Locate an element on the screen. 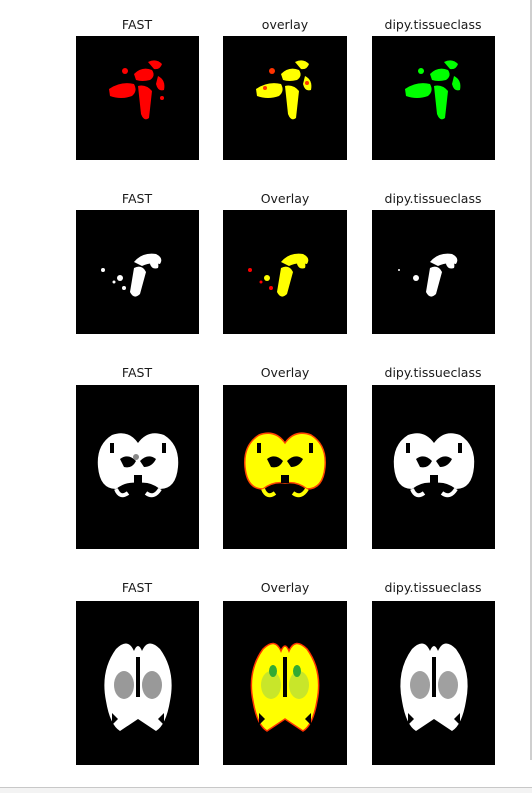 The width and height of the screenshot is (532, 793). output-divider is located at coordinates (266, 787).